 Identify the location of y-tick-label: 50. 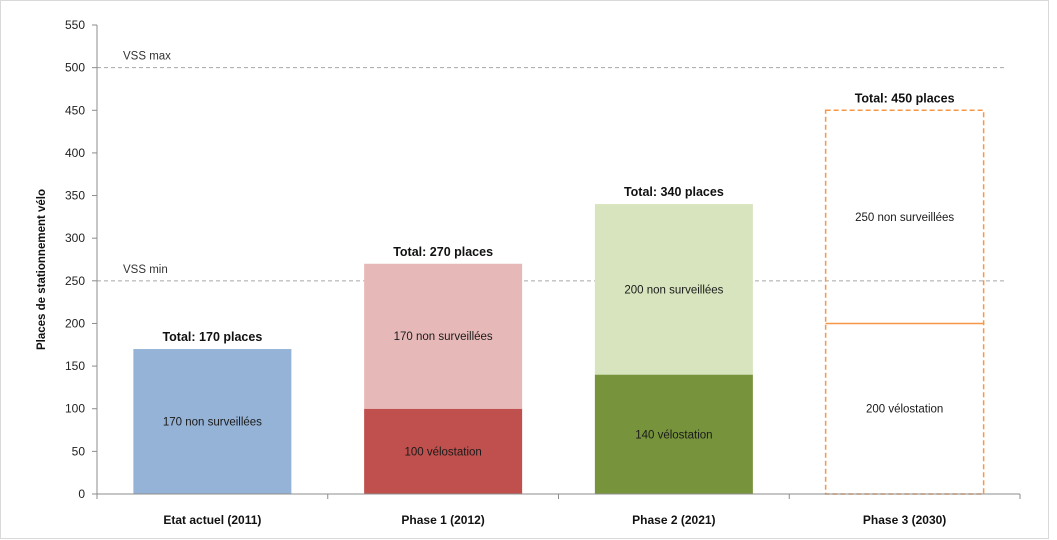
(79, 451).